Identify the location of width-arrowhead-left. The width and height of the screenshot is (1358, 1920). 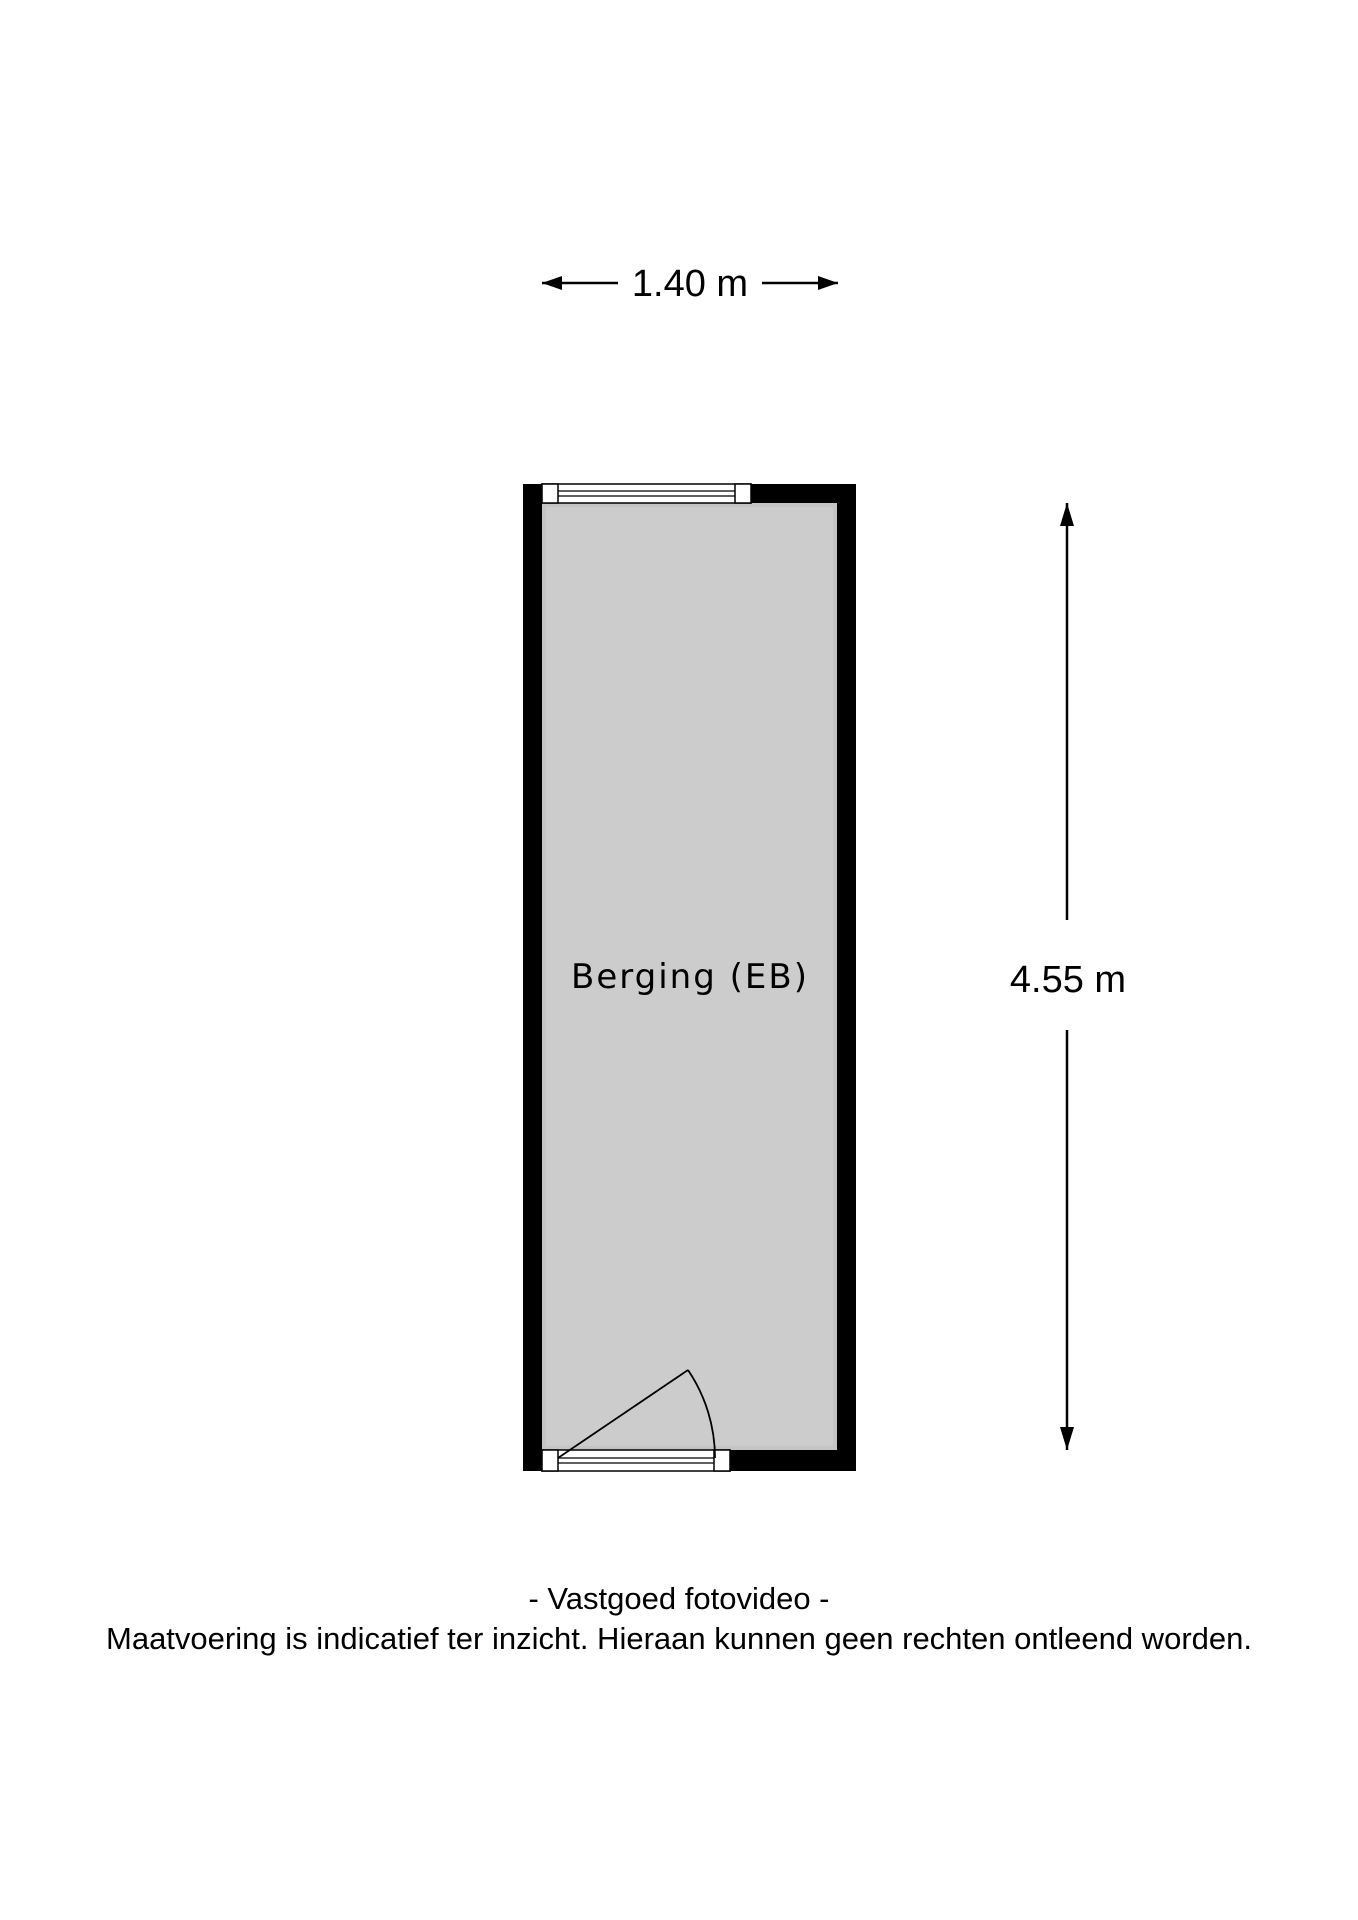
(552, 283).